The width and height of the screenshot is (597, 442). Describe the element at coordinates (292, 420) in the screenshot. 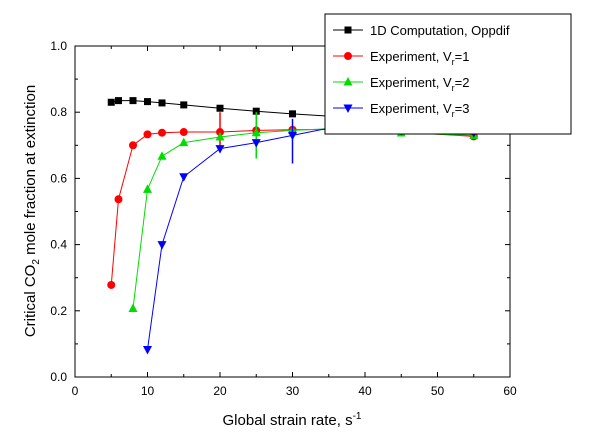

I see `x-axis-title: Global strain rate, s-1` at that location.